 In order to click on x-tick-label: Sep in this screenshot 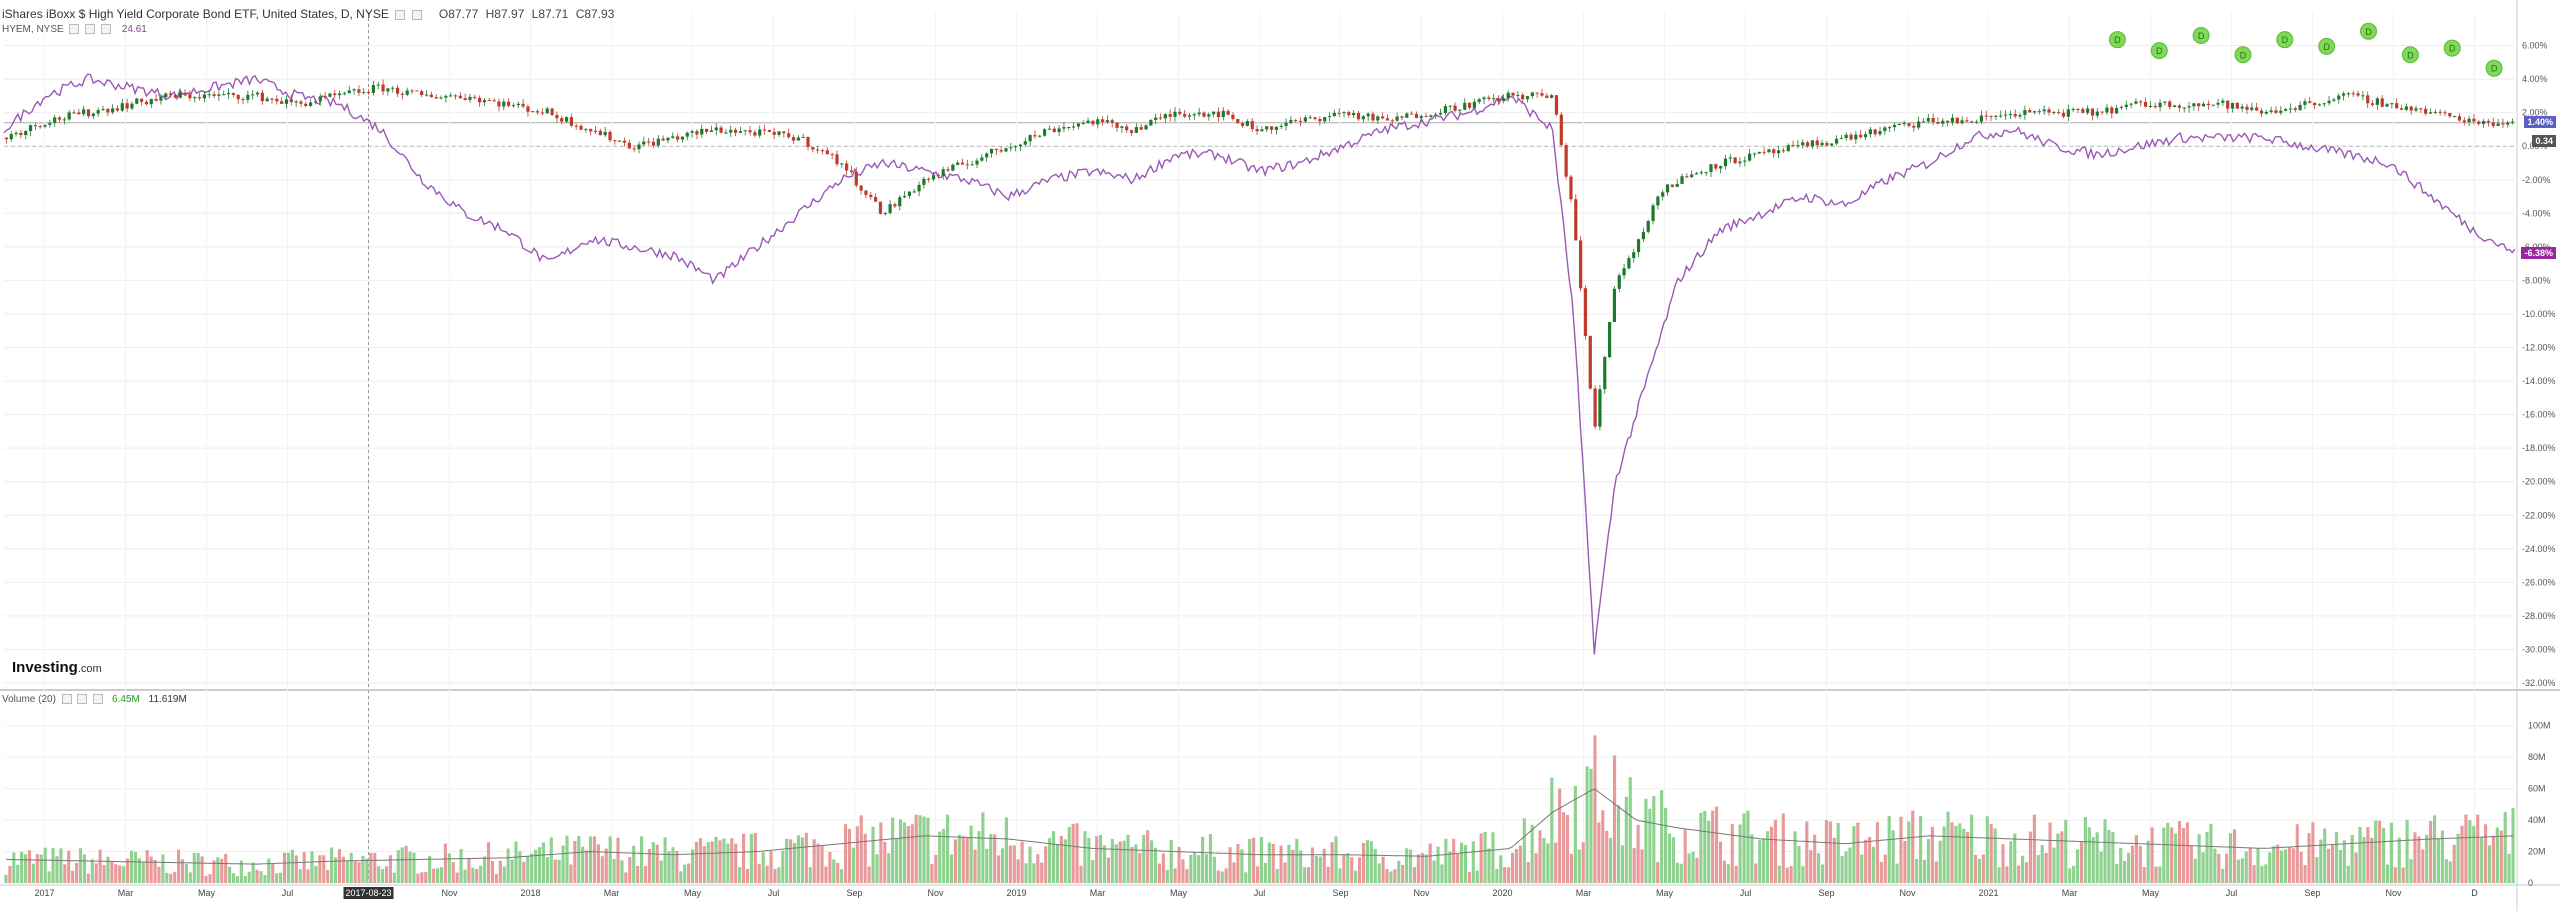, I will do `click(1826, 893)`.